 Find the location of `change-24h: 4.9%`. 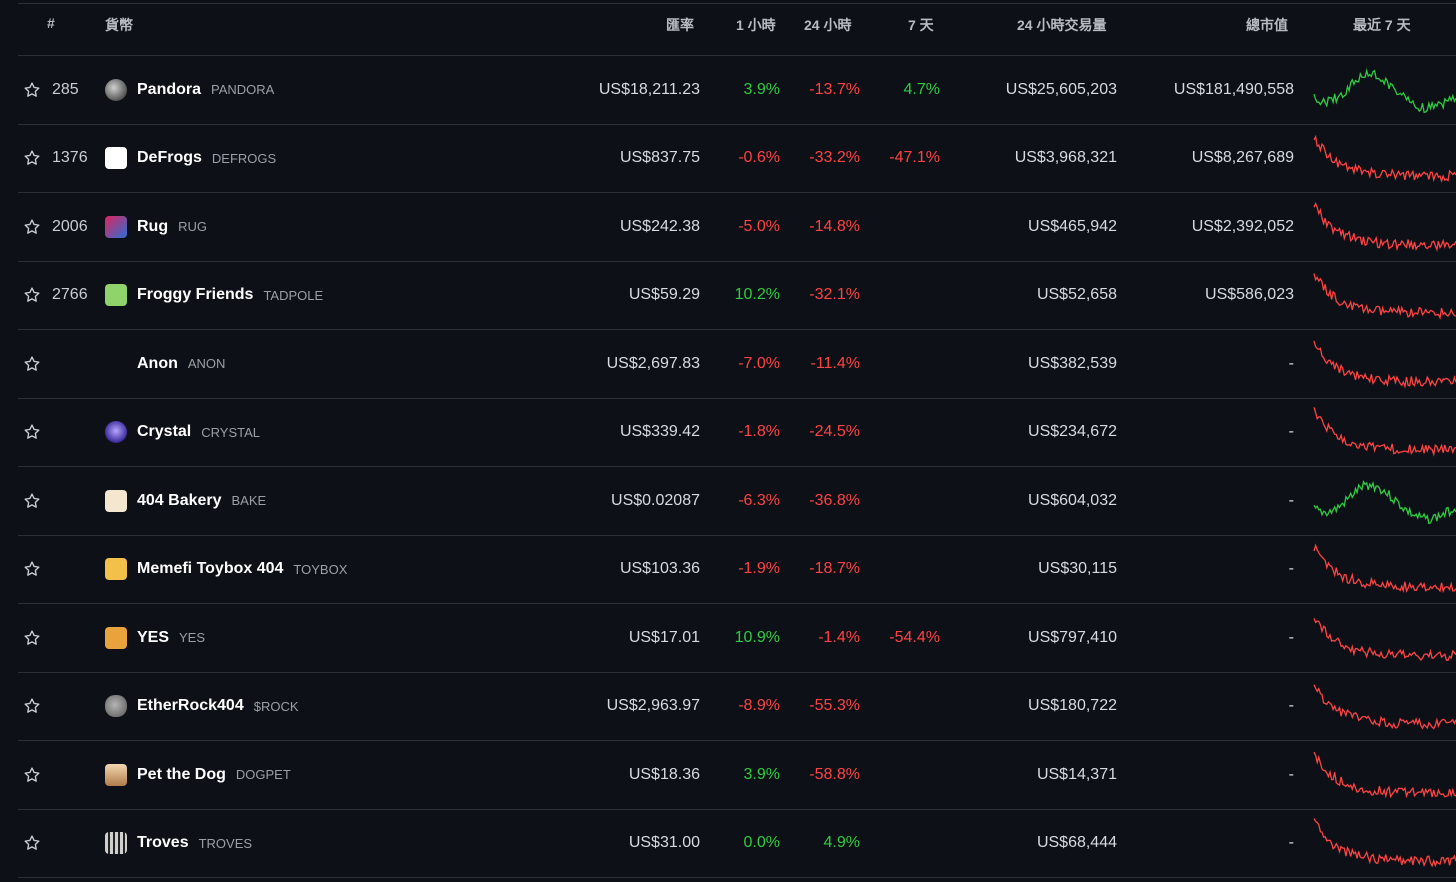

change-24h: 4.9% is located at coordinates (841, 843).